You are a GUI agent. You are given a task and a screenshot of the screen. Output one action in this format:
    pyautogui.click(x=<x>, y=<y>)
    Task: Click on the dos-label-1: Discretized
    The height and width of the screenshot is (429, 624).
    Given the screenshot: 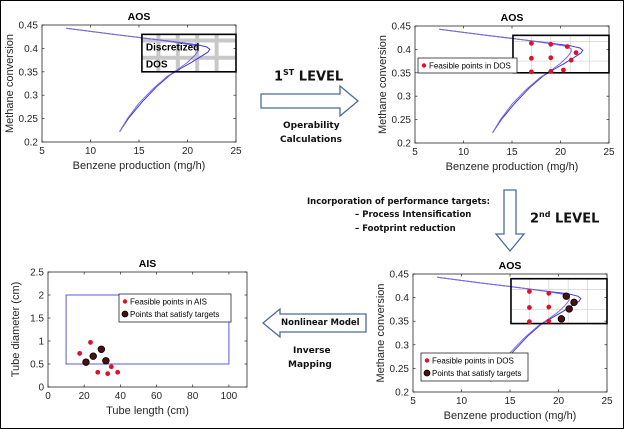 What is the action you would take?
    pyautogui.click(x=172, y=47)
    